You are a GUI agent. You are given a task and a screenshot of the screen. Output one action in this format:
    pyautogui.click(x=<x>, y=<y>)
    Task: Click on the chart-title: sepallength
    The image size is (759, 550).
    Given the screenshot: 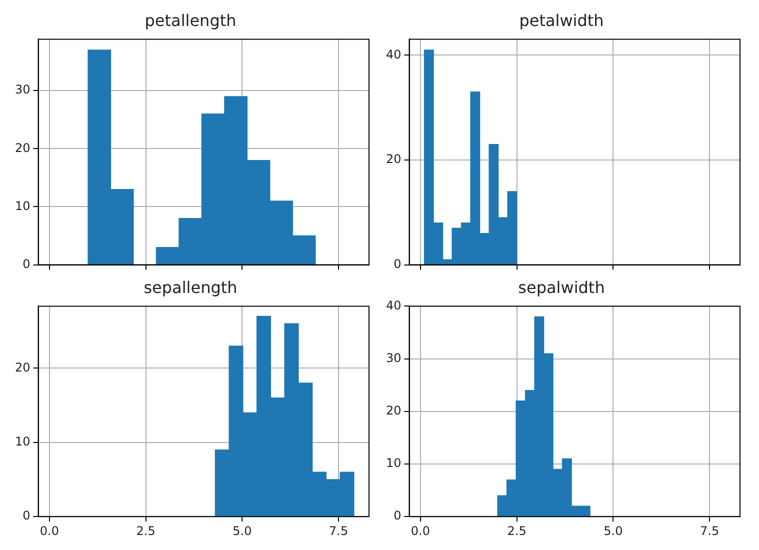 What is the action you would take?
    pyautogui.click(x=191, y=287)
    